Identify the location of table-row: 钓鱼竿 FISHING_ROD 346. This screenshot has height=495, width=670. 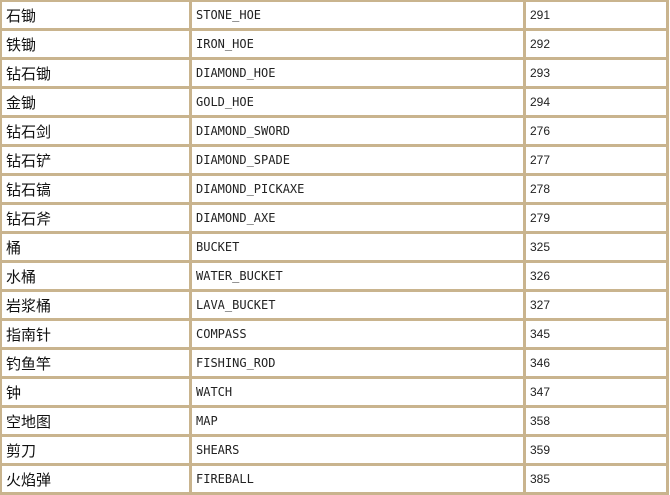
(334, 363).